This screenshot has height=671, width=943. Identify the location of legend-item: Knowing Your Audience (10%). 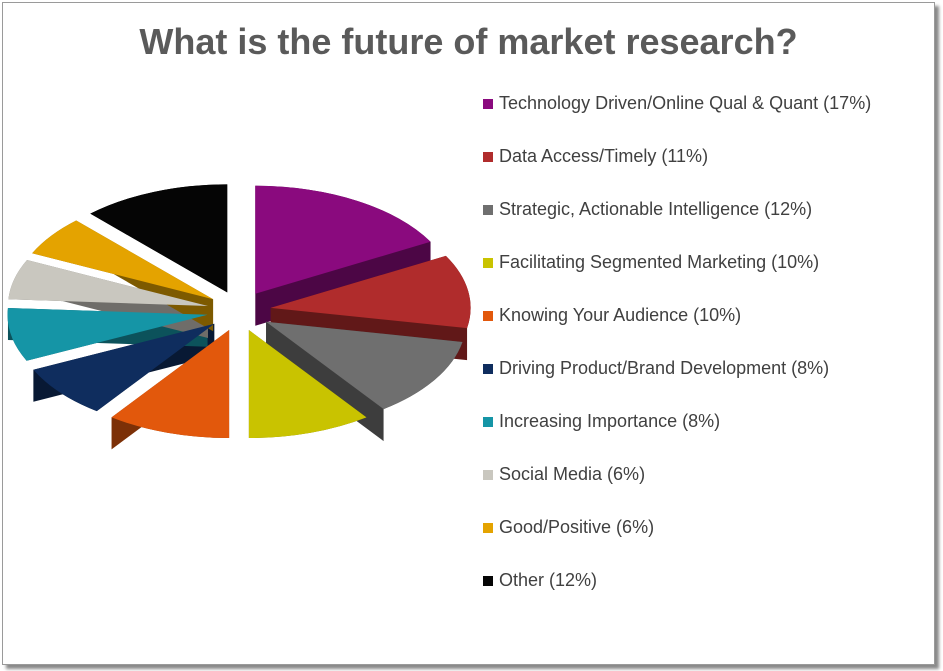
(691, 315).